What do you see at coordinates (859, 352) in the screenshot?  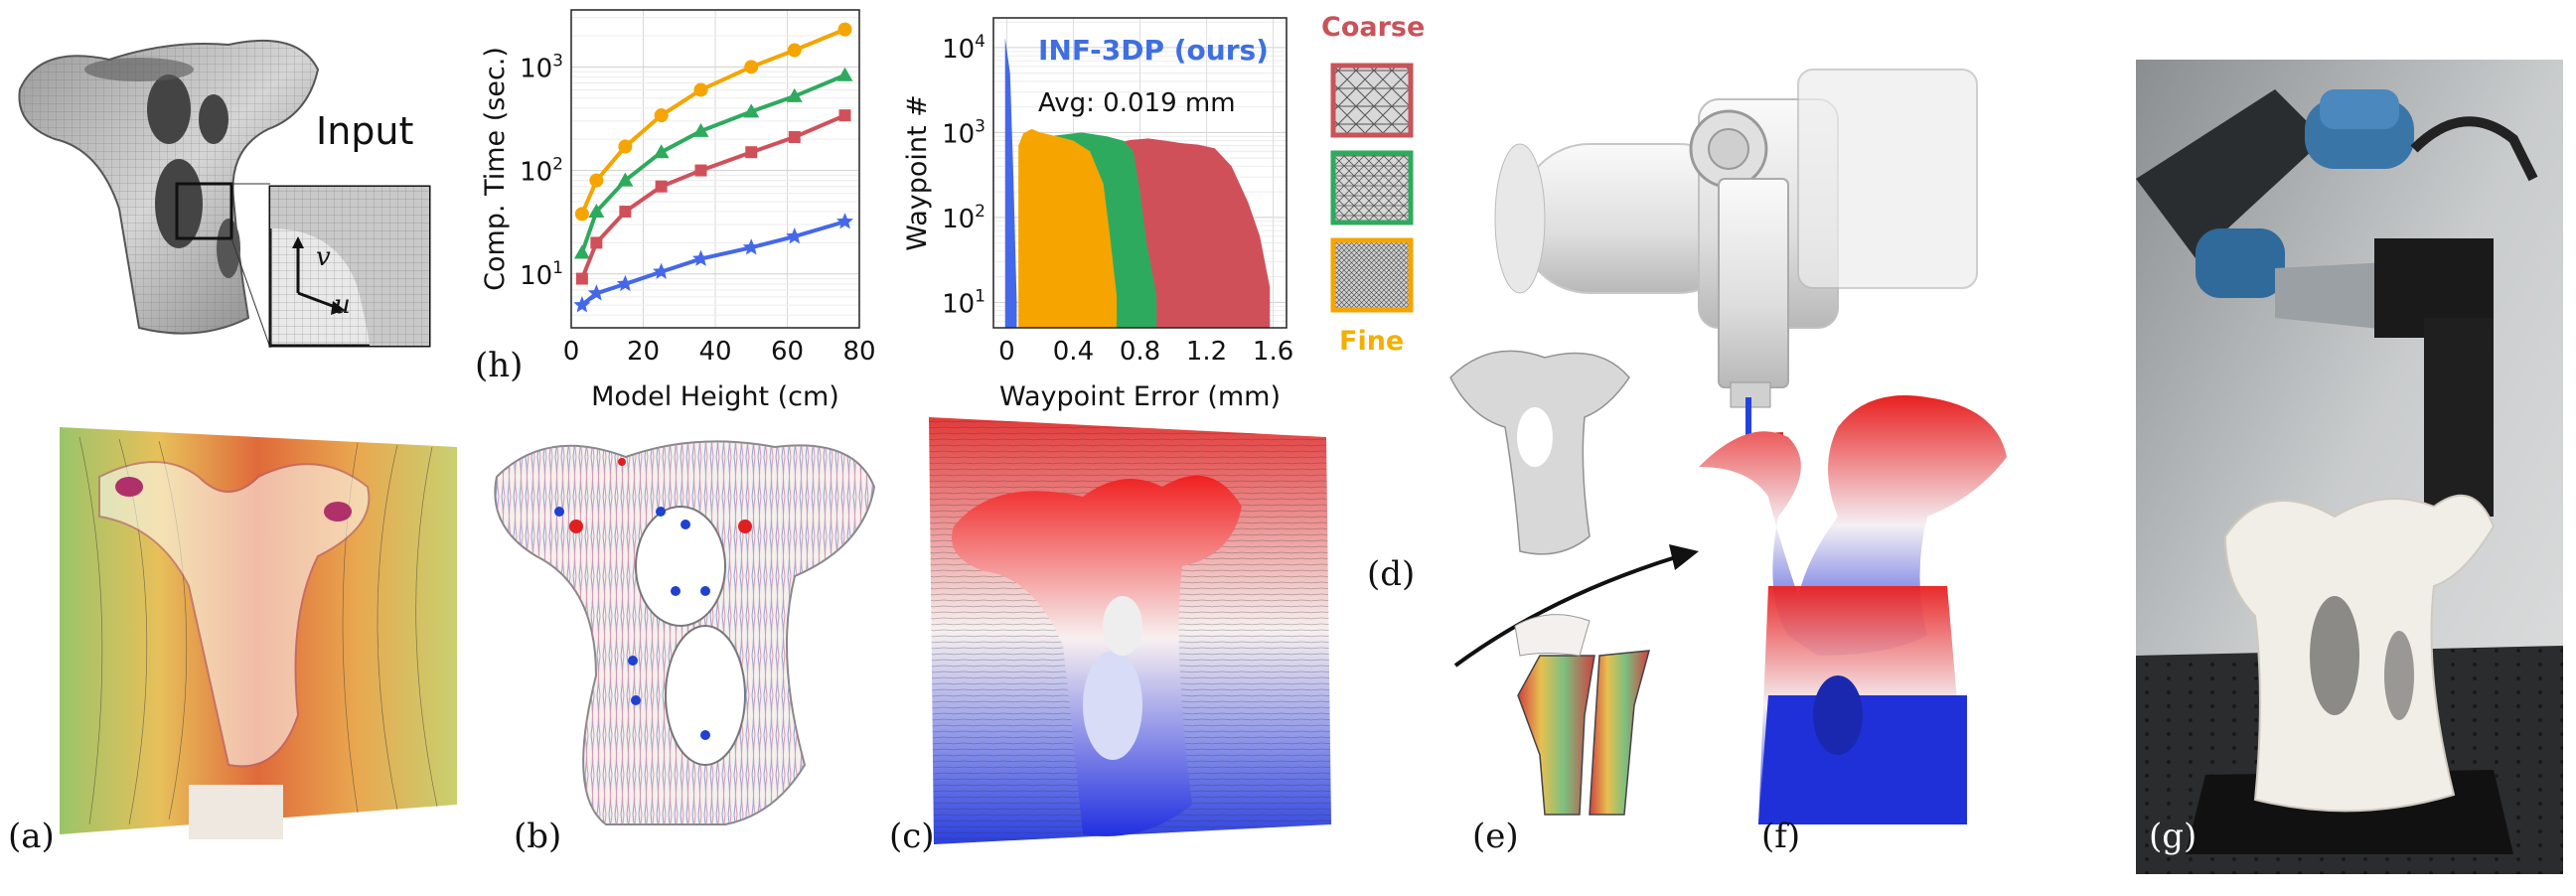 I see `x-tick-label: 80` at bounding box center [859, 352].